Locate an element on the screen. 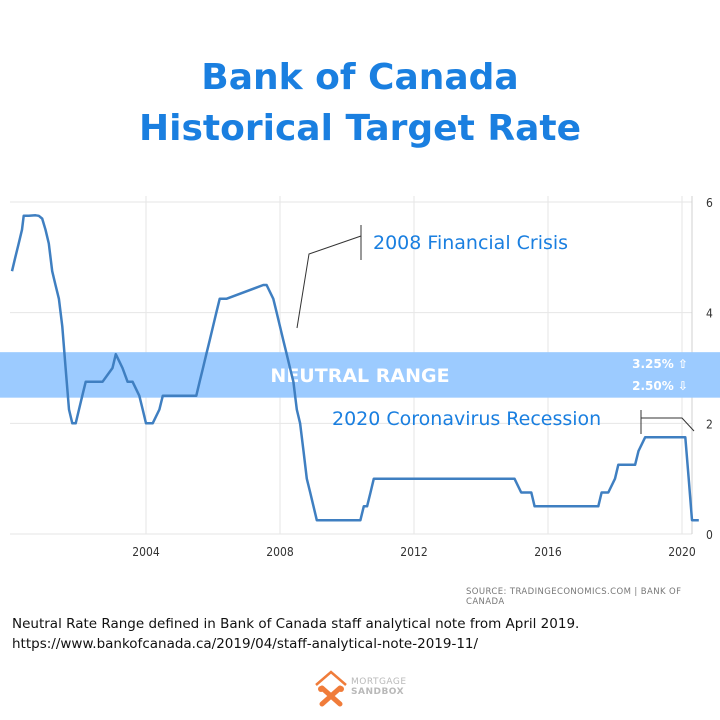 The height and width of the screenshot is (720, 720). neutral-range-band is located at coordinates (360, 375).